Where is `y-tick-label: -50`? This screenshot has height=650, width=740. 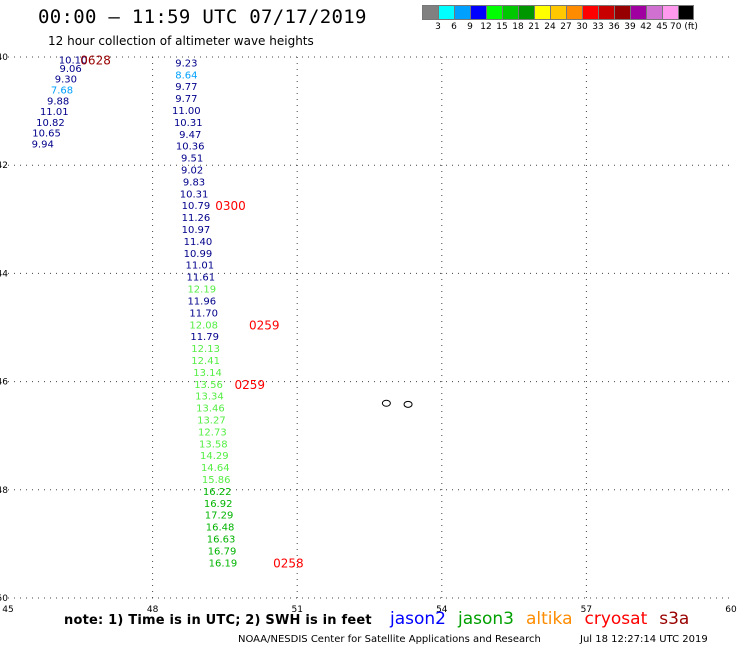 y-tick-label: -50 is located at coordinates (4, 599).